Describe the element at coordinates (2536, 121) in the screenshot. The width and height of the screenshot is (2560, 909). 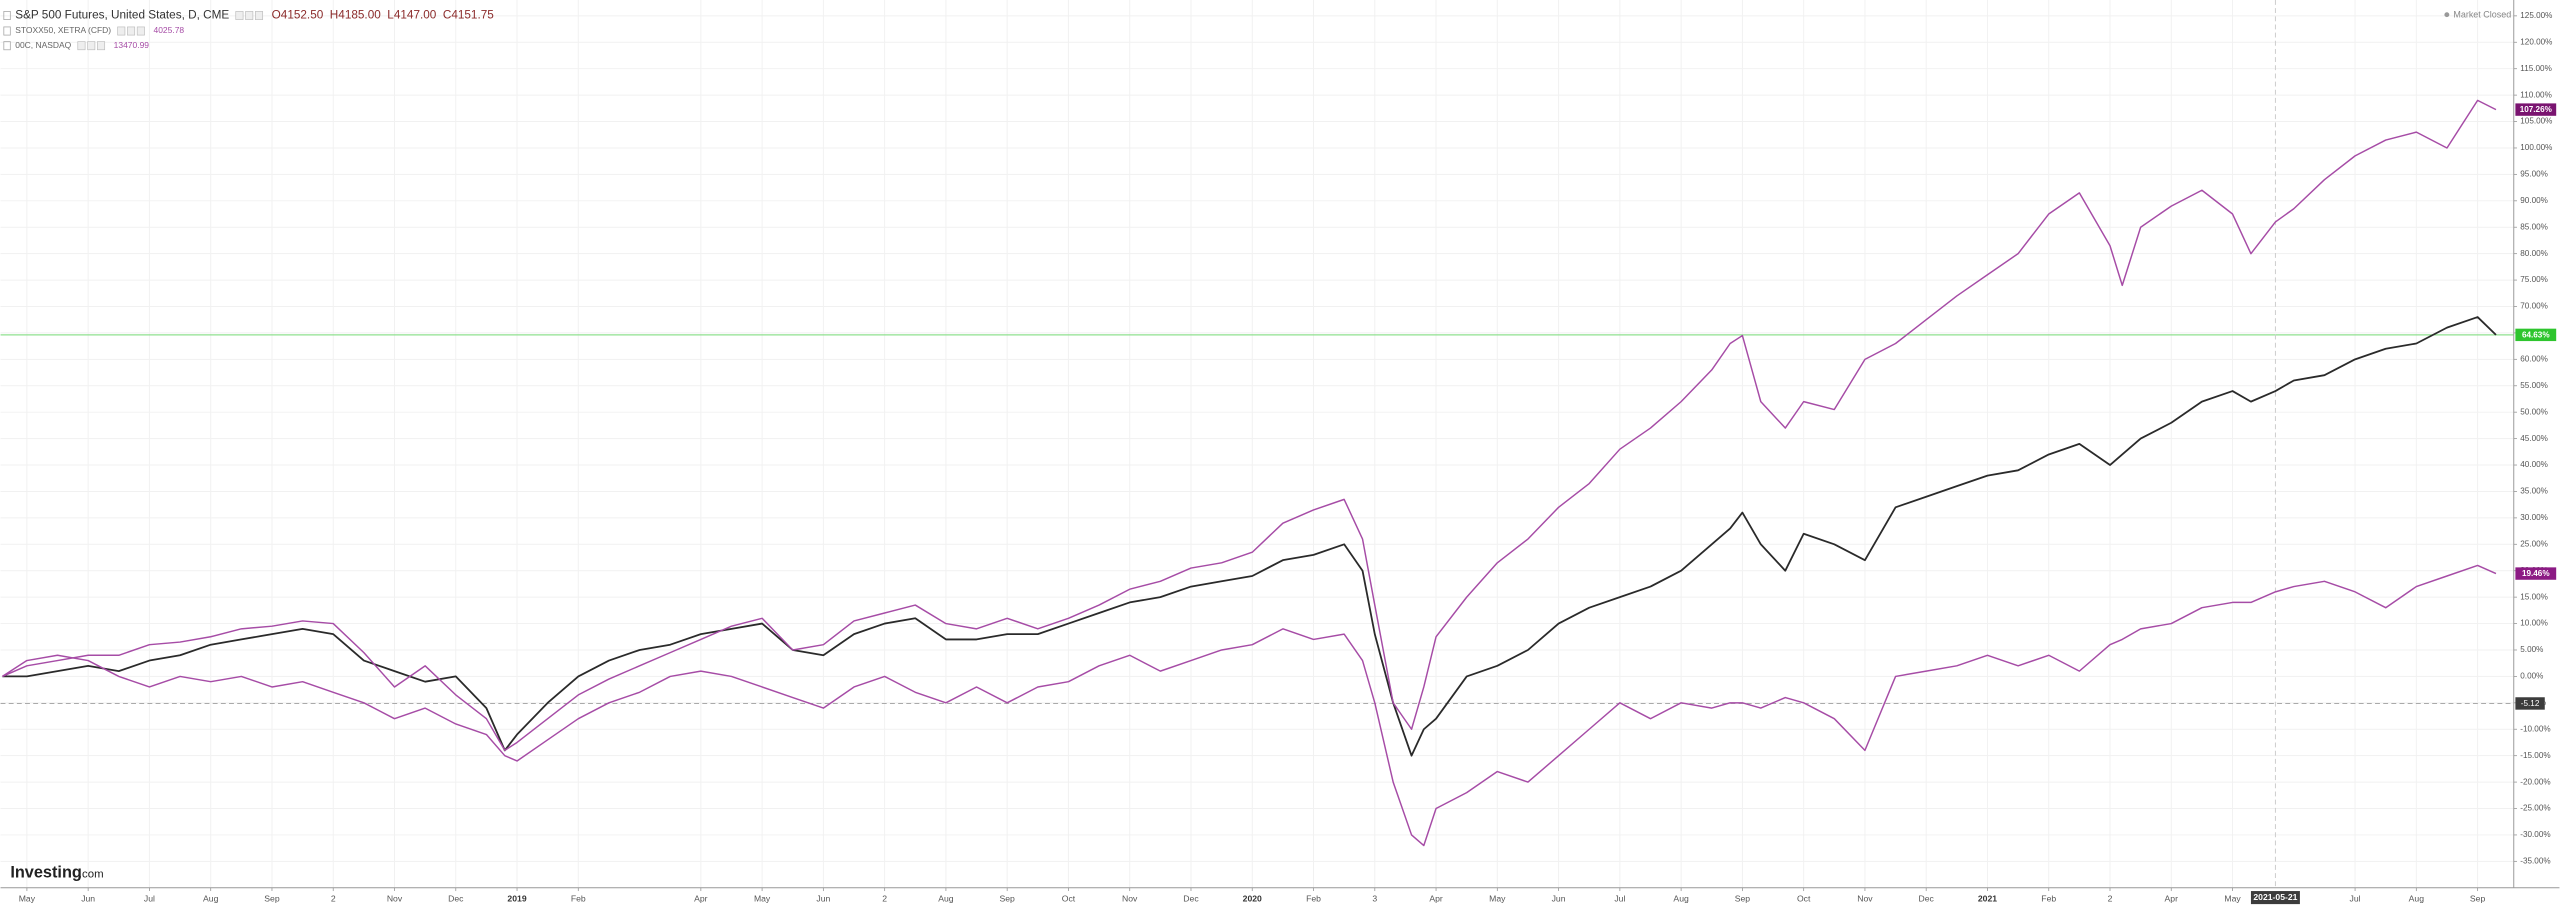
I see `y-tick-label: 105.00%` at that location.